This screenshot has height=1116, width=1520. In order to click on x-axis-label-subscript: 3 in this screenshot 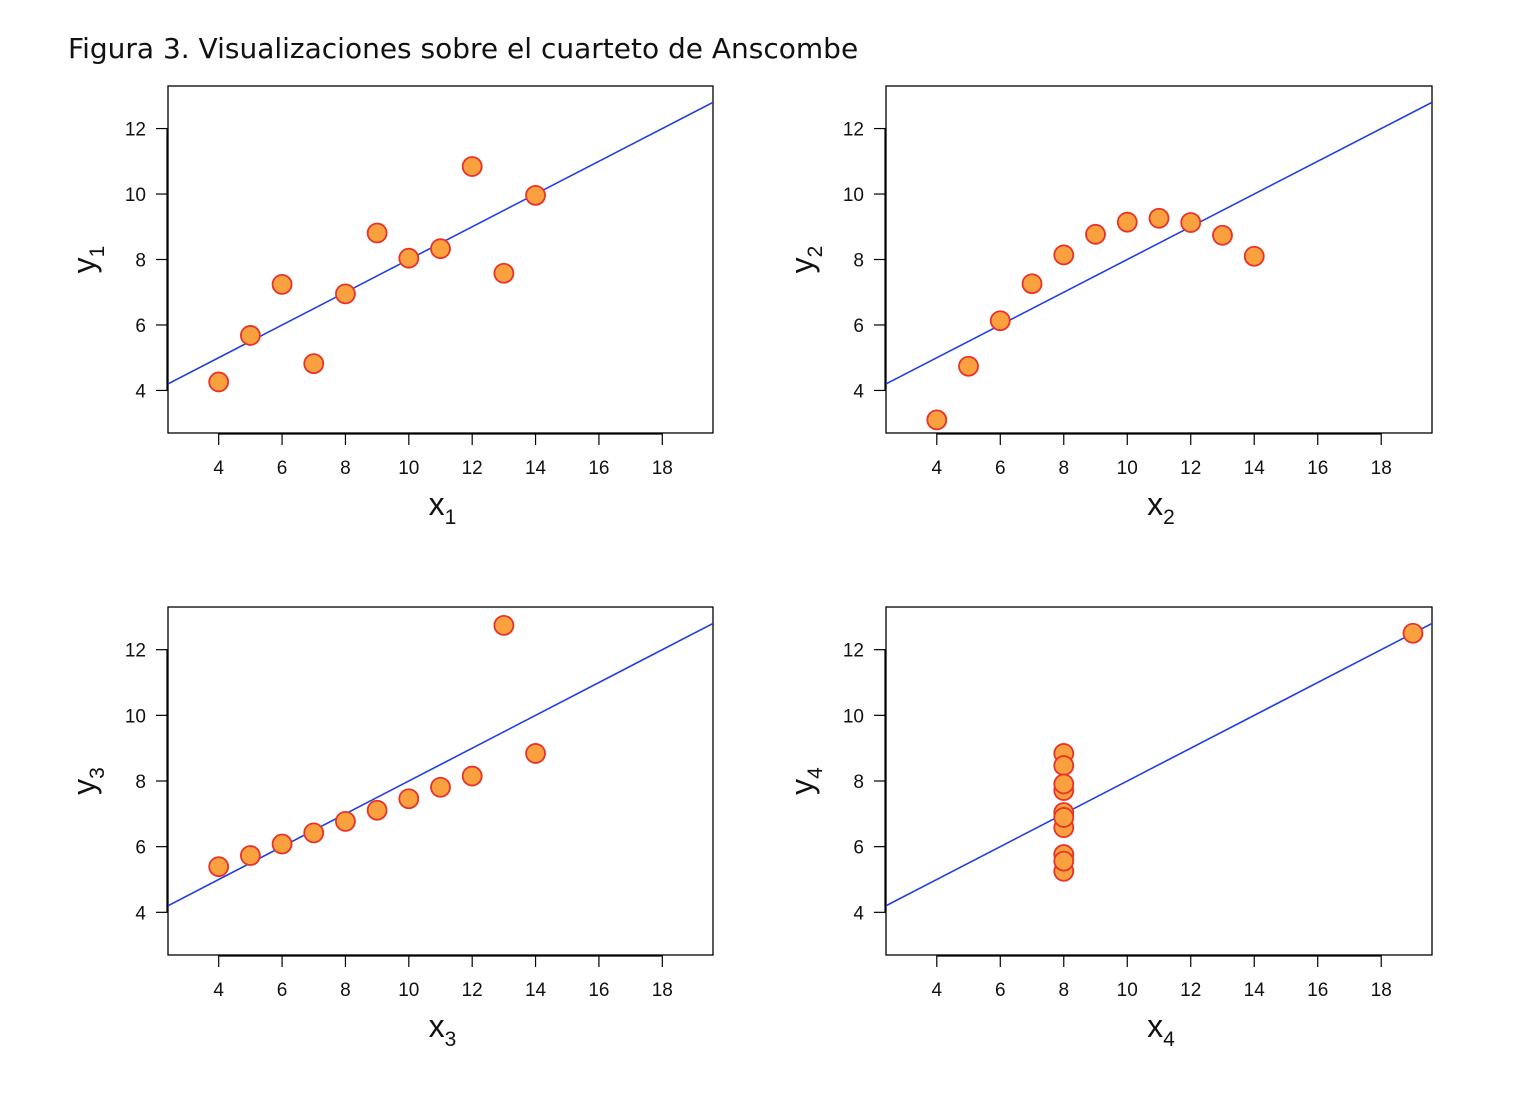, I will do `click(451, 1039)`.